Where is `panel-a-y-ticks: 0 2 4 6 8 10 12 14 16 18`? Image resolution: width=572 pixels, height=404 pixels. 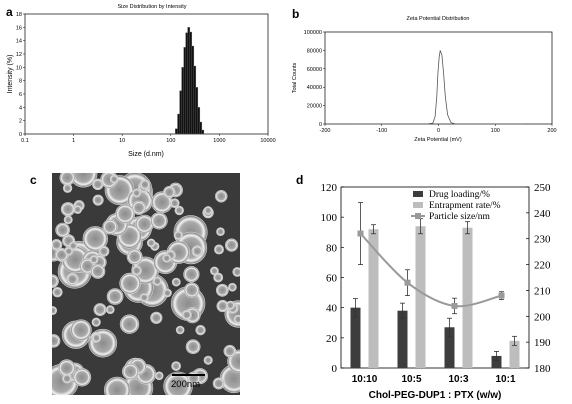
panel-a-y-ticks: 0 2 4 6 8 10 12 14 16 18 is located at coordinates (20, 75).